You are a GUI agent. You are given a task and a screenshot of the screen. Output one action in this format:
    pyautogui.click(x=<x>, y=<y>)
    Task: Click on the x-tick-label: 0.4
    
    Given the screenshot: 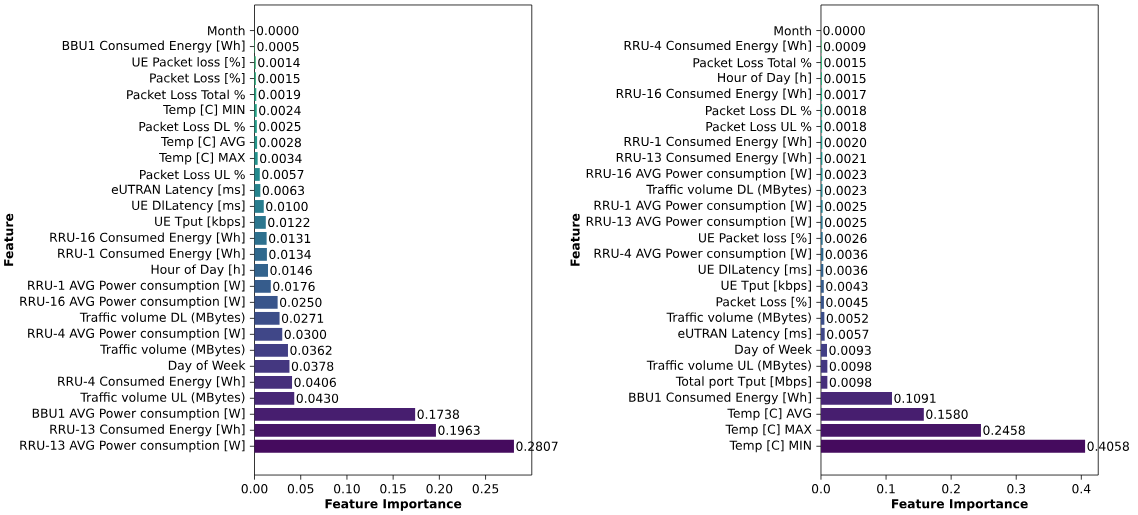 What is the action you would take?
    pyautogui.click(x=1081, y=489)
    